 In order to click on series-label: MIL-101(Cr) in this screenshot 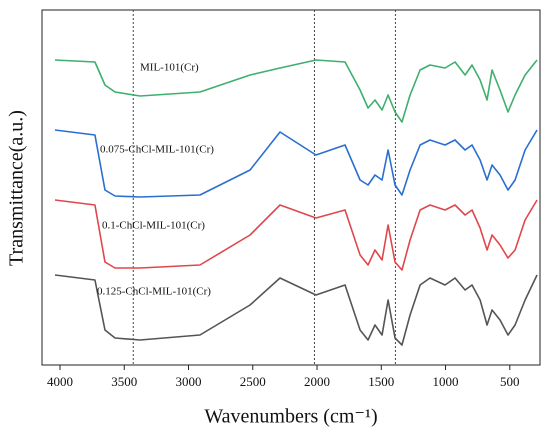, I will do `click(169, 68)`.